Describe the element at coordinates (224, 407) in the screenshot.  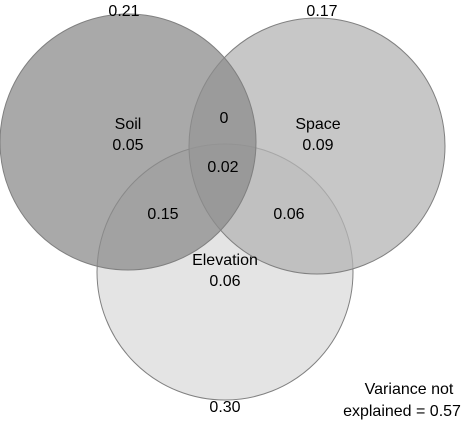
I see `elevation-total-label: 0.30` at that location.